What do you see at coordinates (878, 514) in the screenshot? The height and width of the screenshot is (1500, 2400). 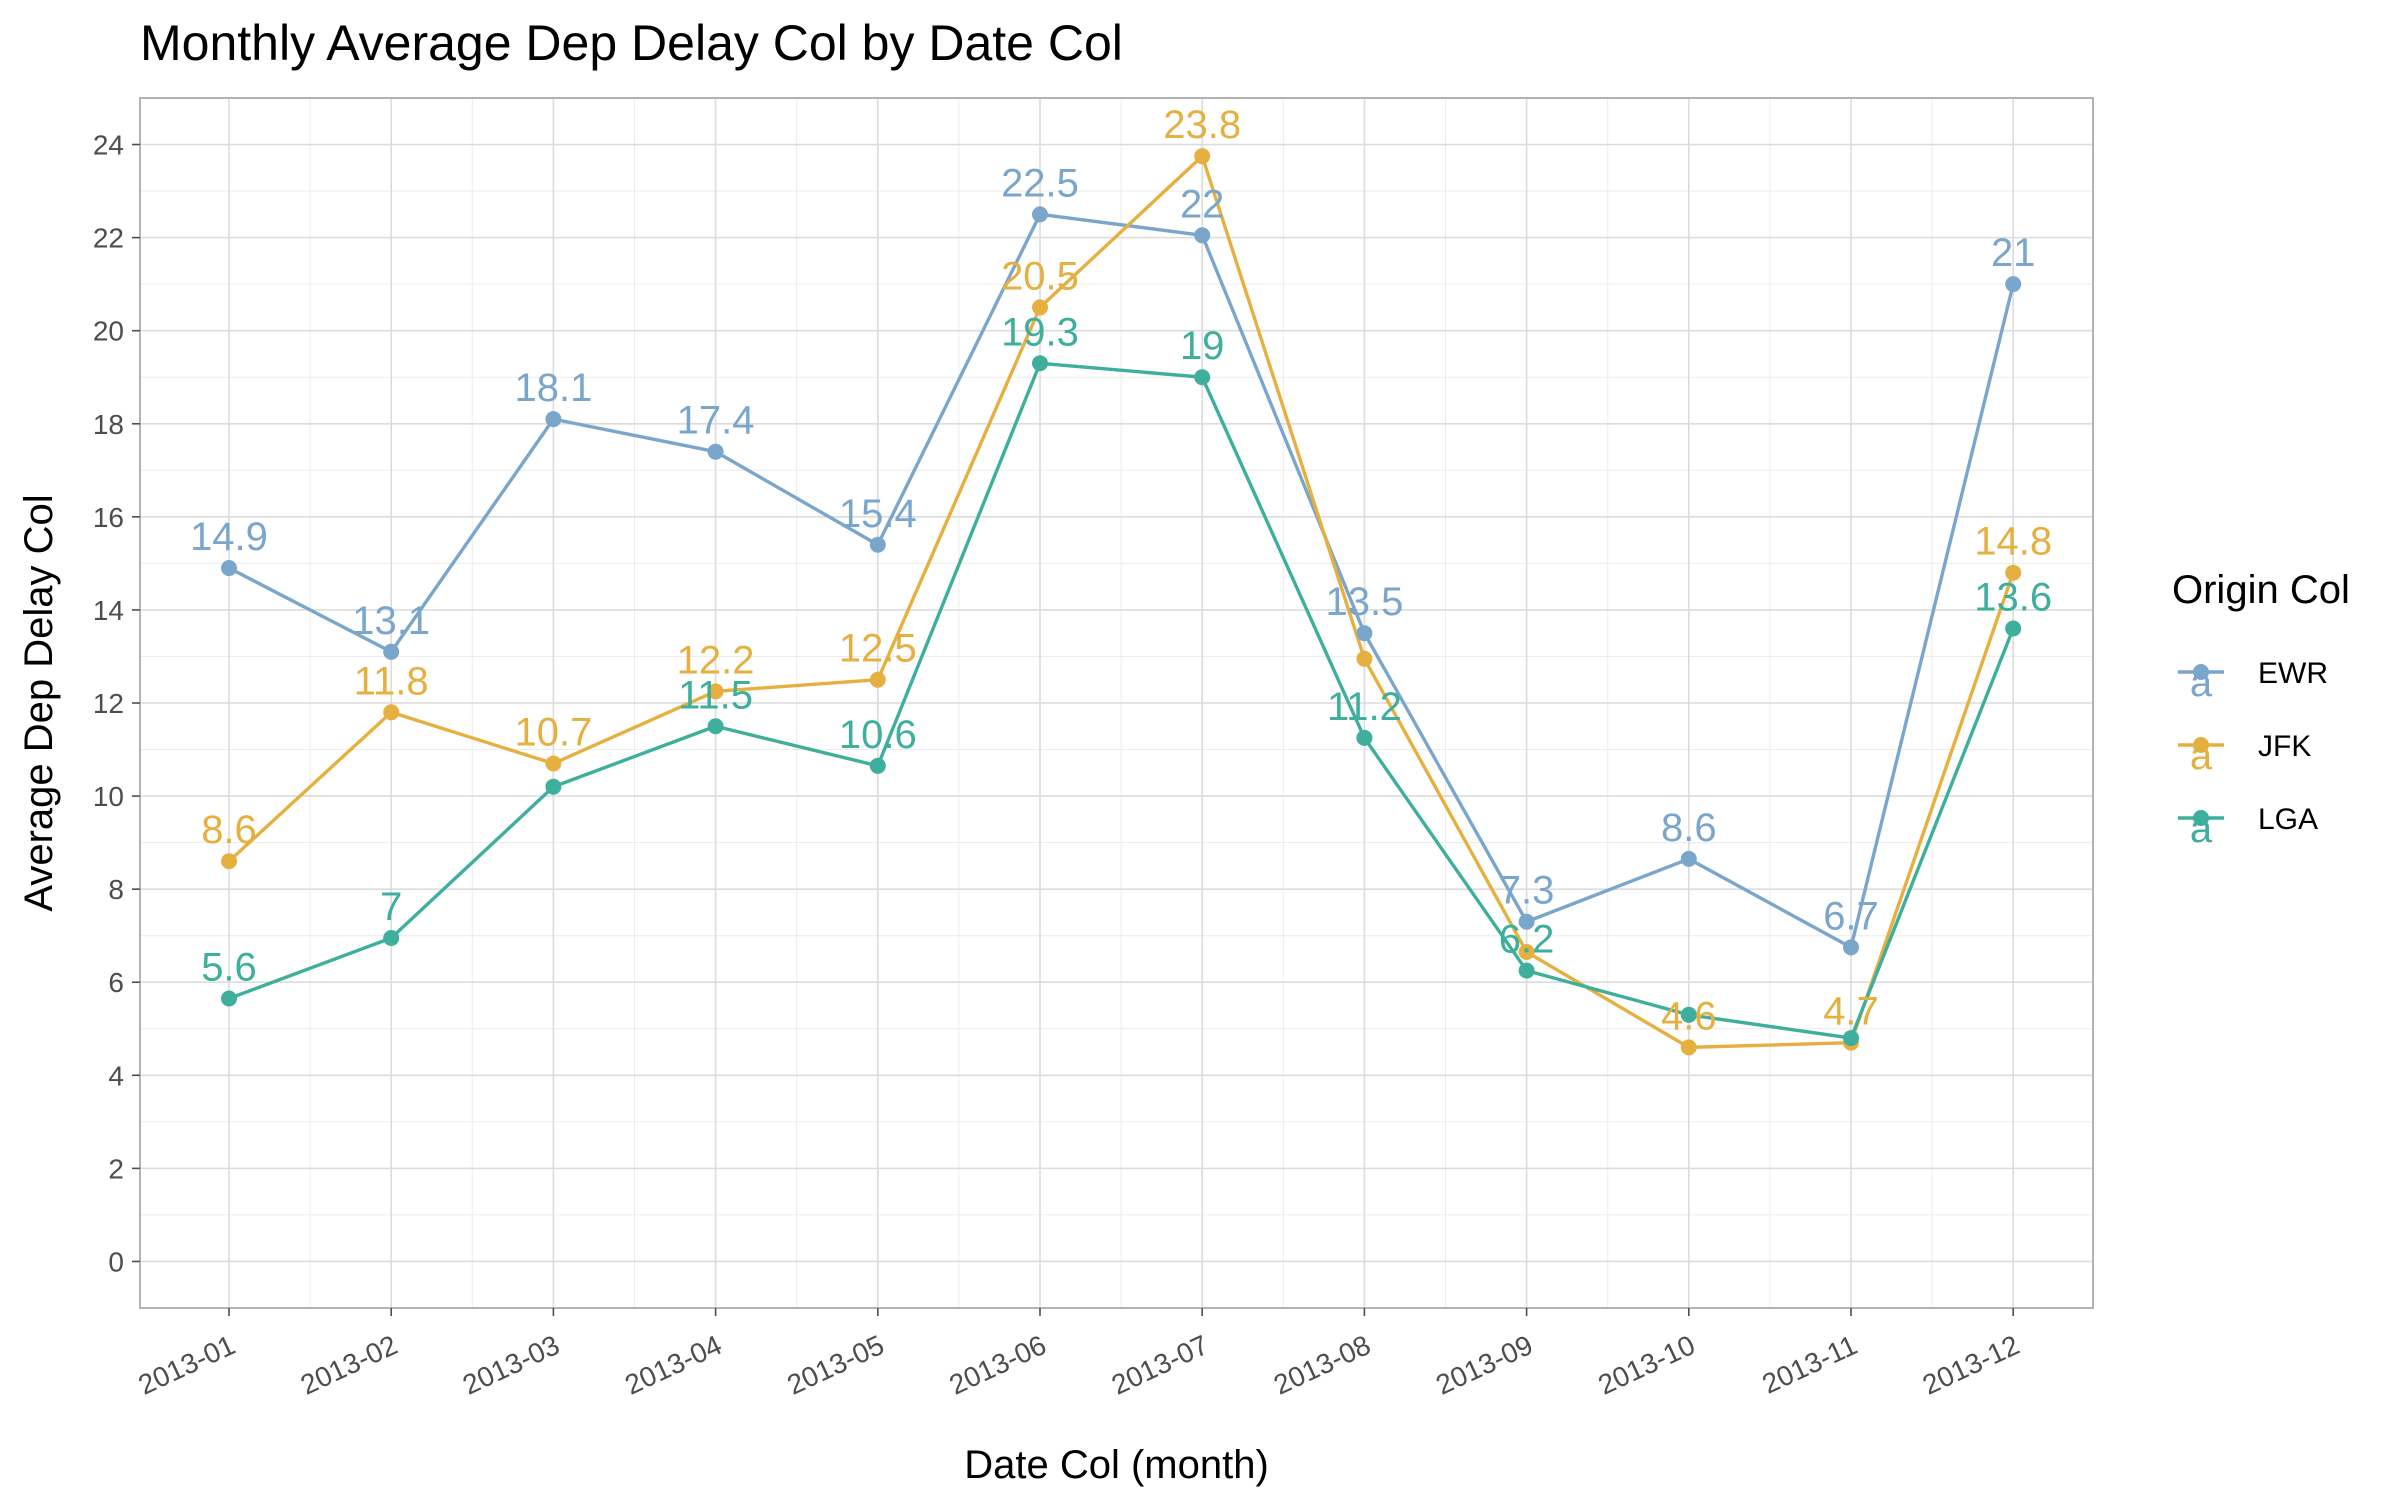 I see `data-label-ewr: 15.4` at bounding box center [878, 514].